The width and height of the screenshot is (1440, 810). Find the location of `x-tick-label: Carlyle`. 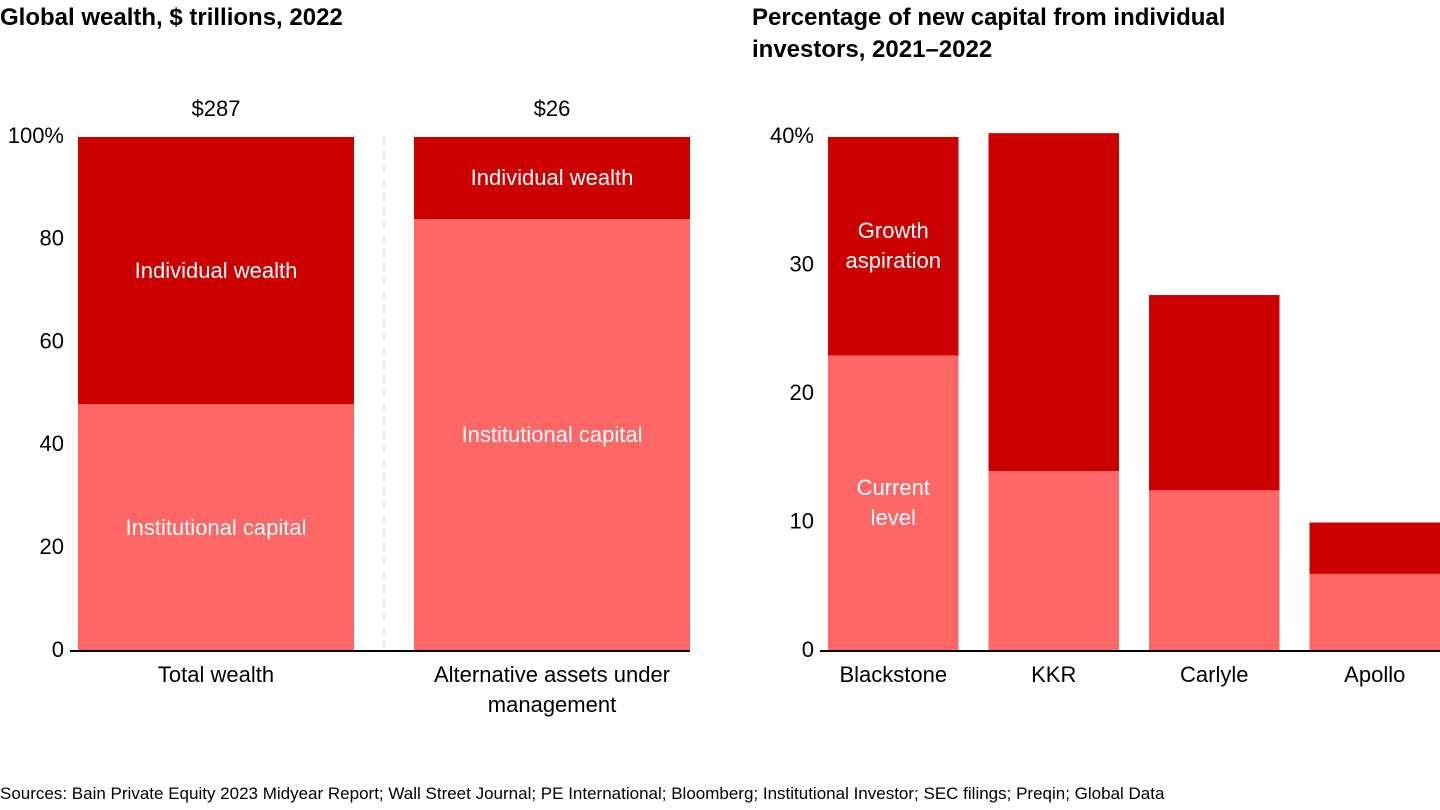

x-tick-label: Carlyle is located at coordinates (1214, 674).